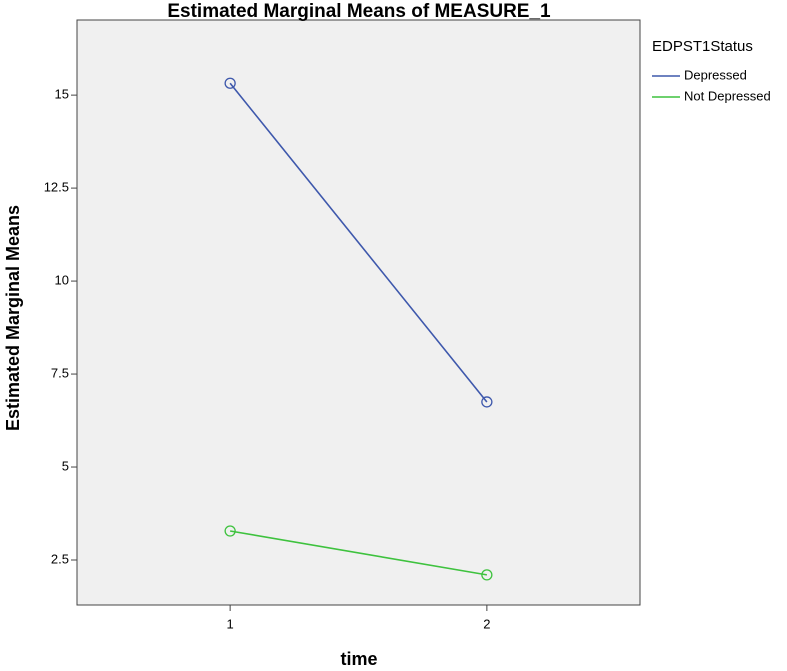 The height and width of the screenshot is (671, 787). What do you see at coordinates (486, 623) in the screenshot?
I see `x-tick-label: 2` at bounding box center [486, 623].